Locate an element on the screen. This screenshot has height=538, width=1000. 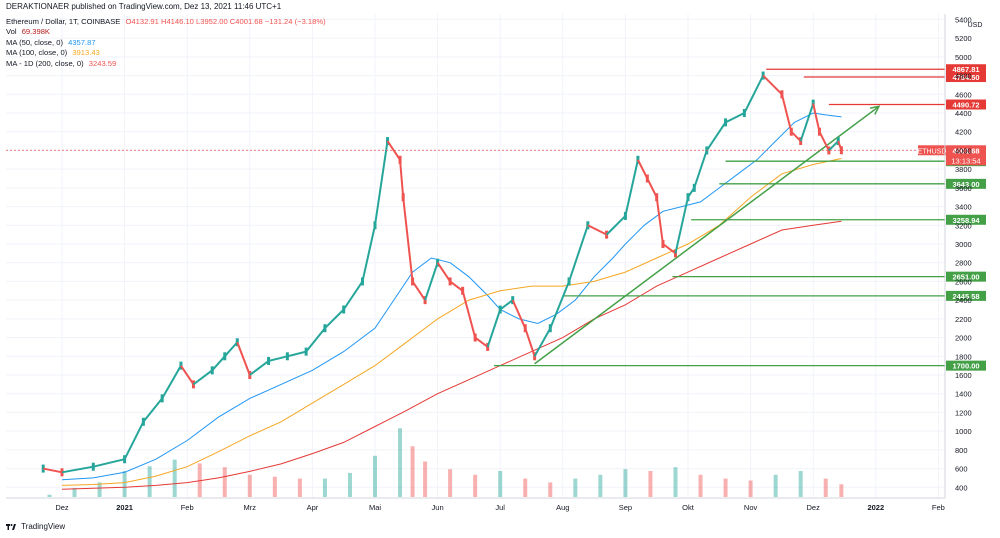
y-tick-label: 5200 is located at coordinates (963, 38).